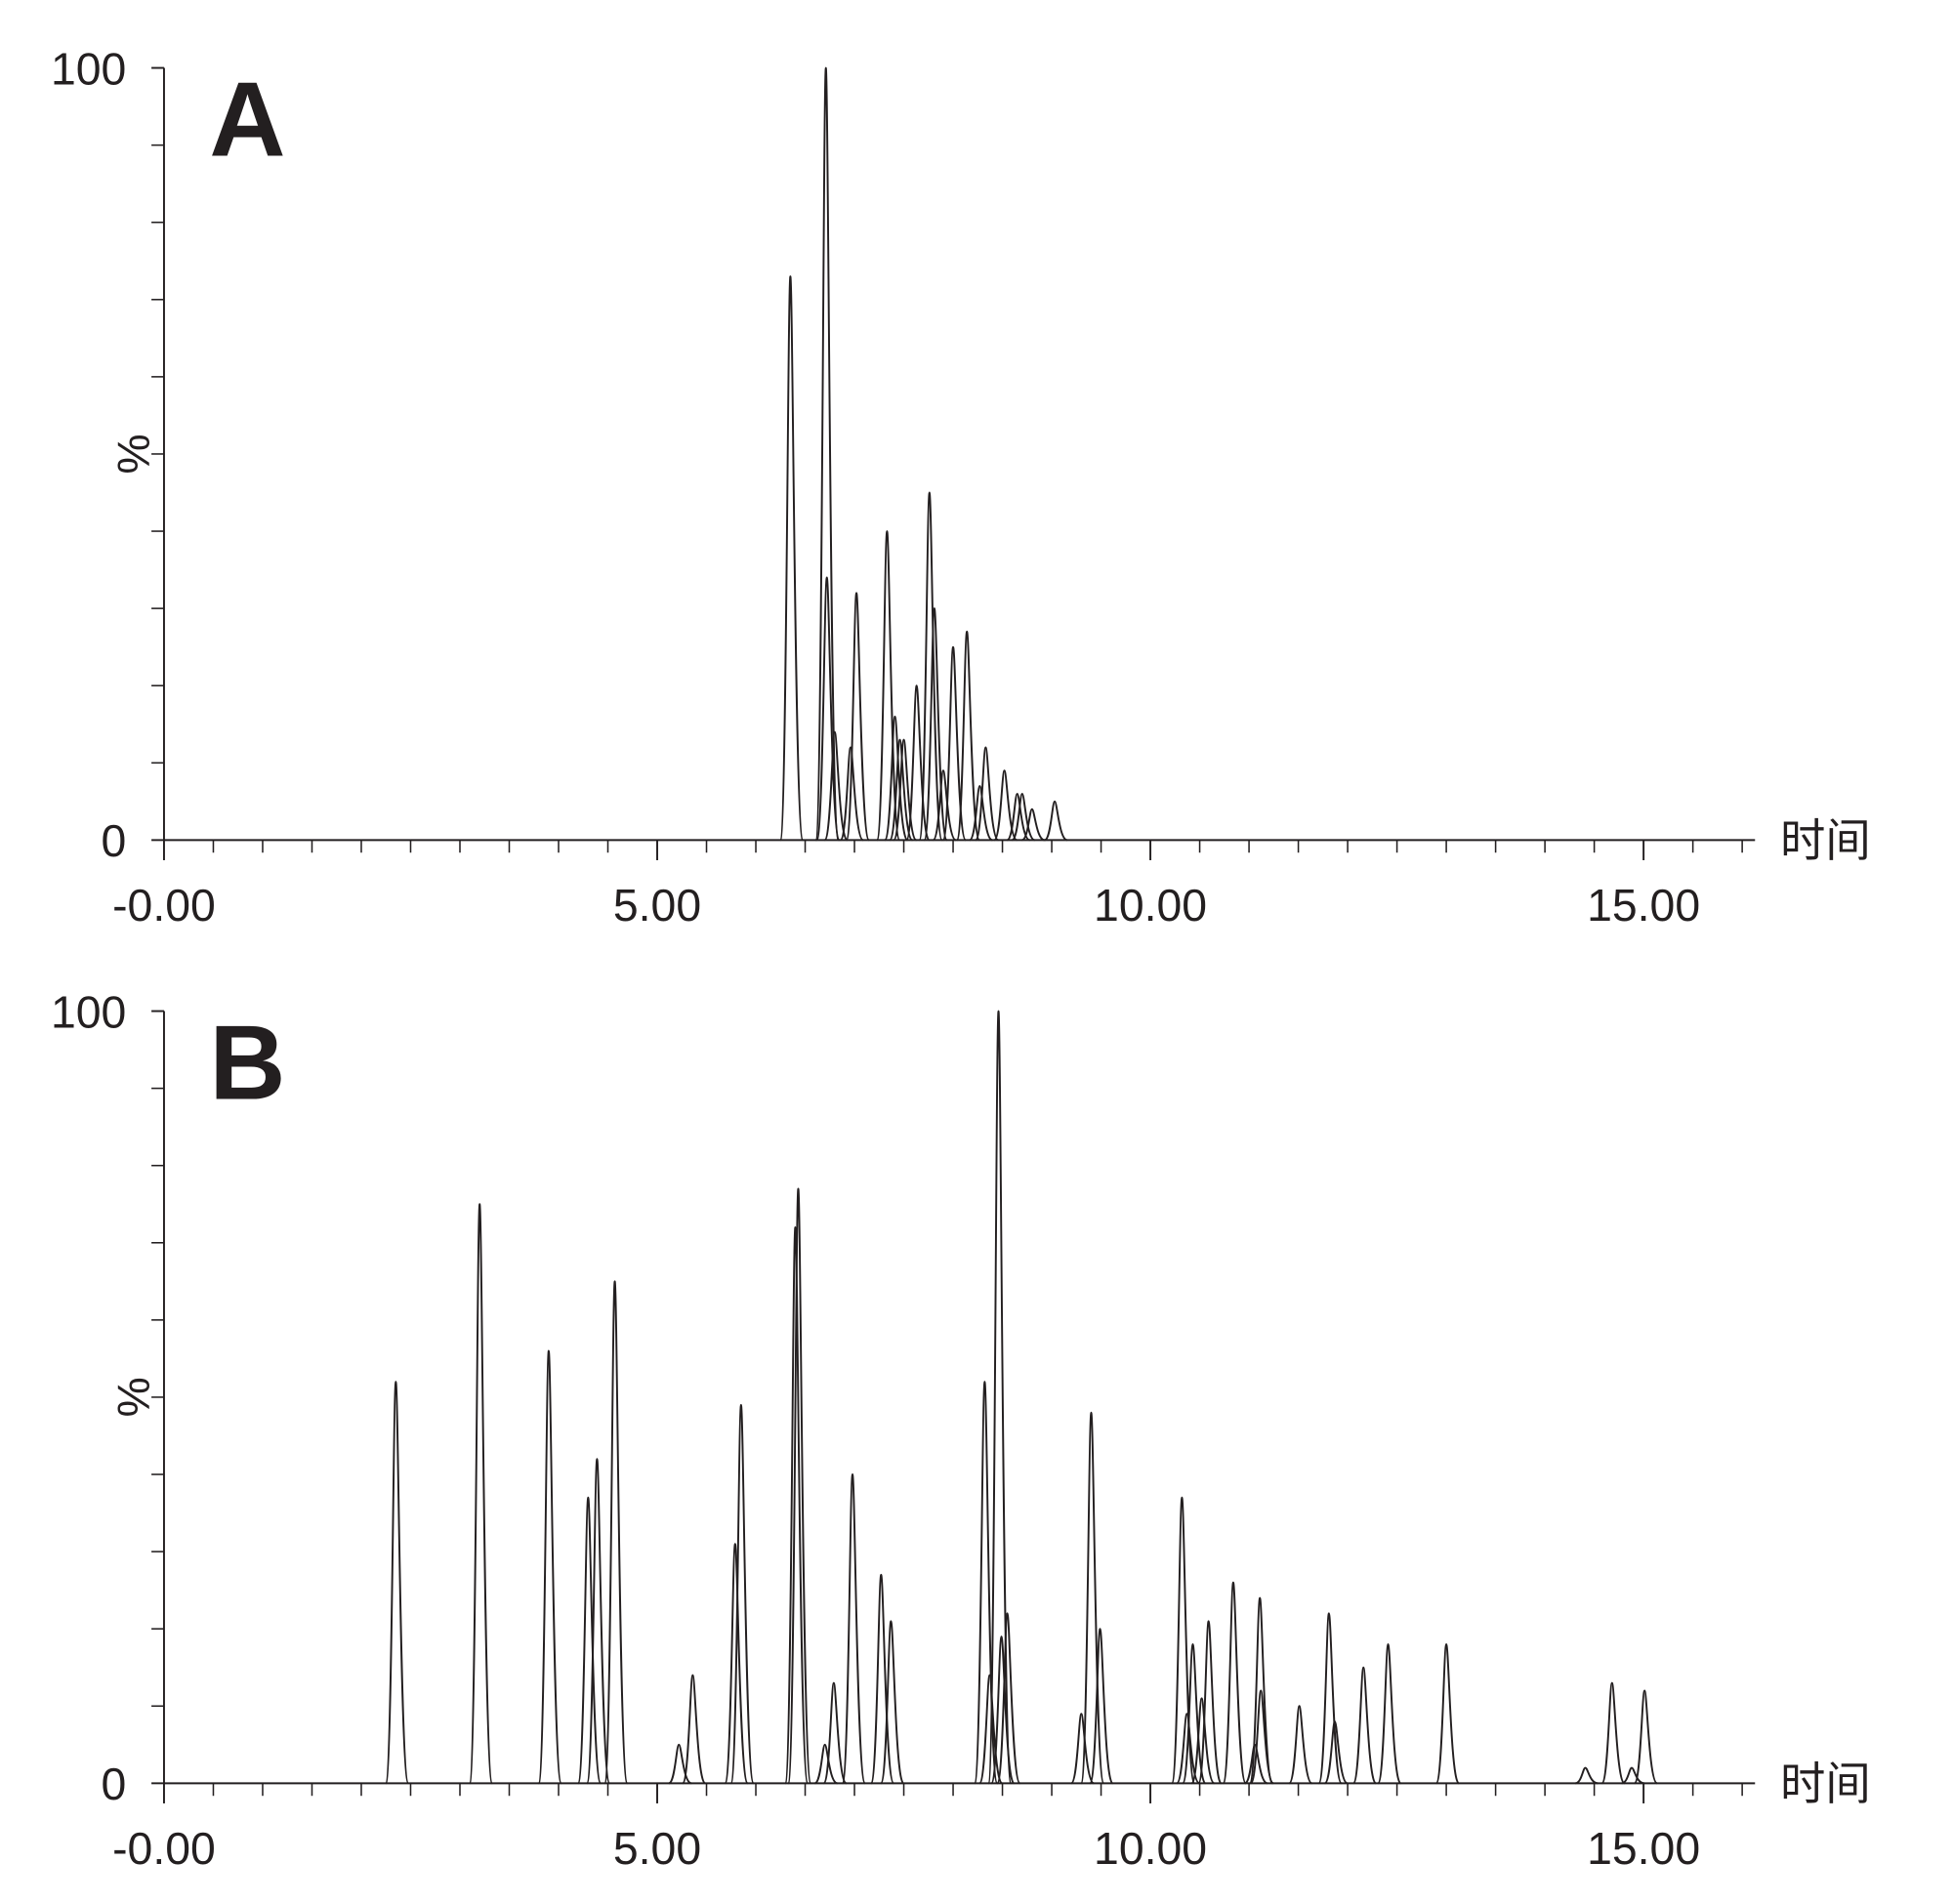 Image resolution: width=1953 pixels, height=1904 pixels. What do you see at coordinates (247, 120) in the screenshot?
I see `panel-label: A` at bounding box center [247, 120].